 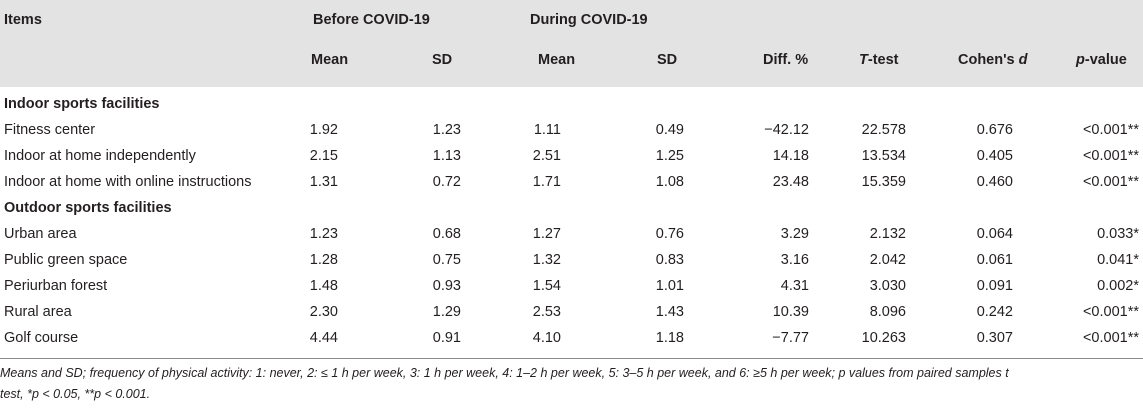 What do you see at coordinates (323, 182) in the screenshot?
I see `cell-mean-before: 1.31` at bounding box center [323, 182].